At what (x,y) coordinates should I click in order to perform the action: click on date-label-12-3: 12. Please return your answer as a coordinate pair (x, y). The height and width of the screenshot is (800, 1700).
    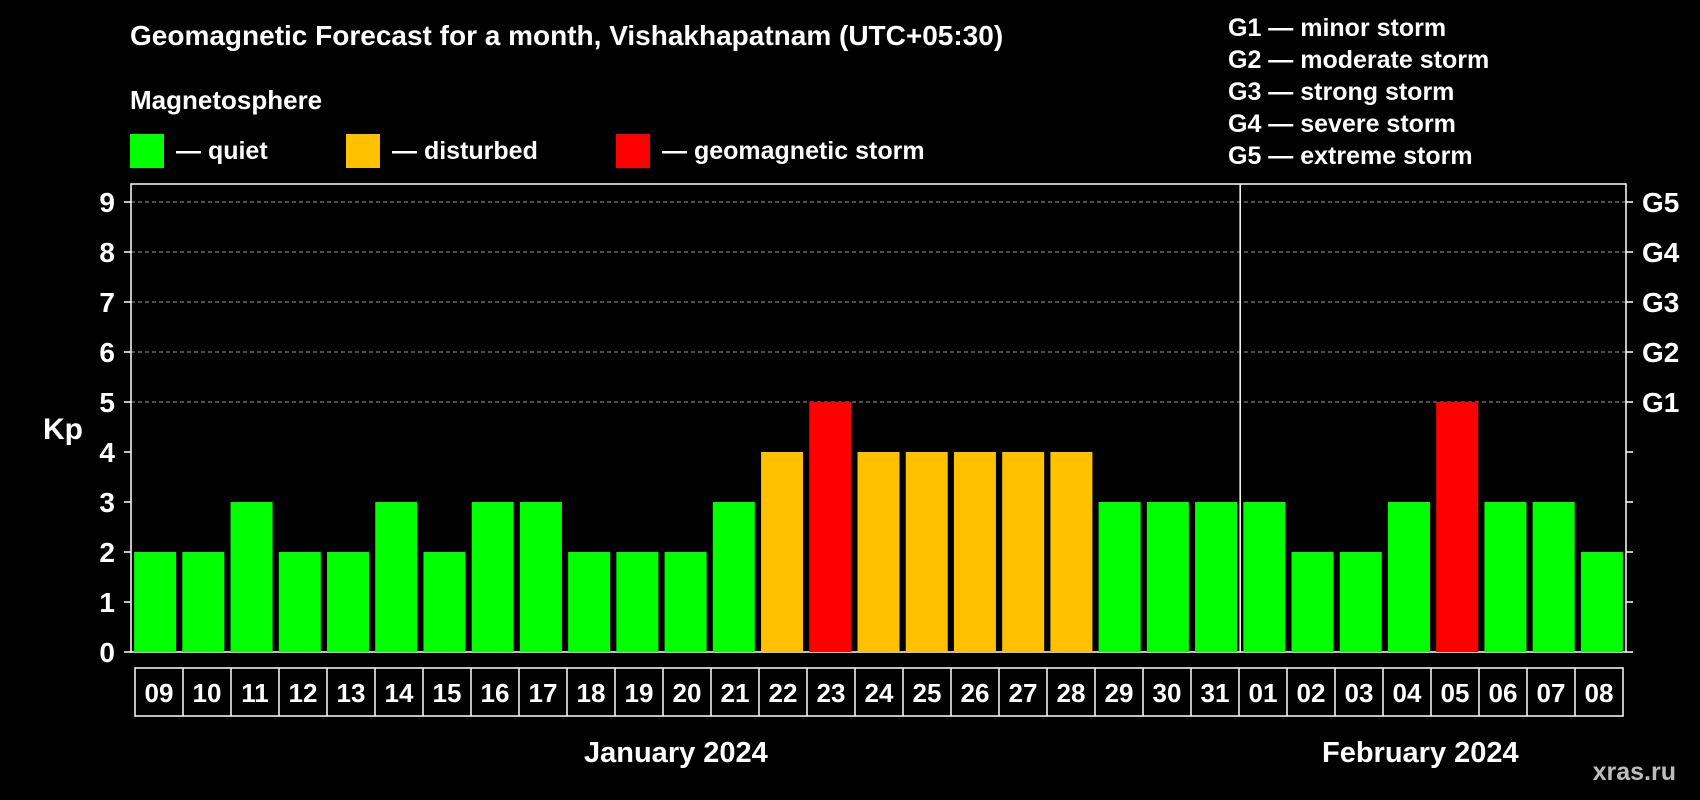
    Looking at the image, I should click on (303, 693).